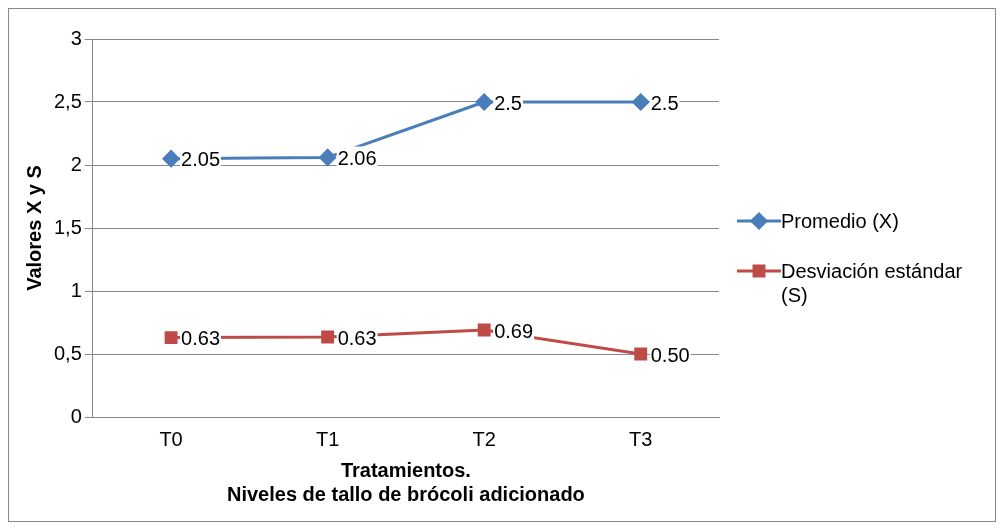  I want to click on y-tick-label: 1, so click(76, 289).